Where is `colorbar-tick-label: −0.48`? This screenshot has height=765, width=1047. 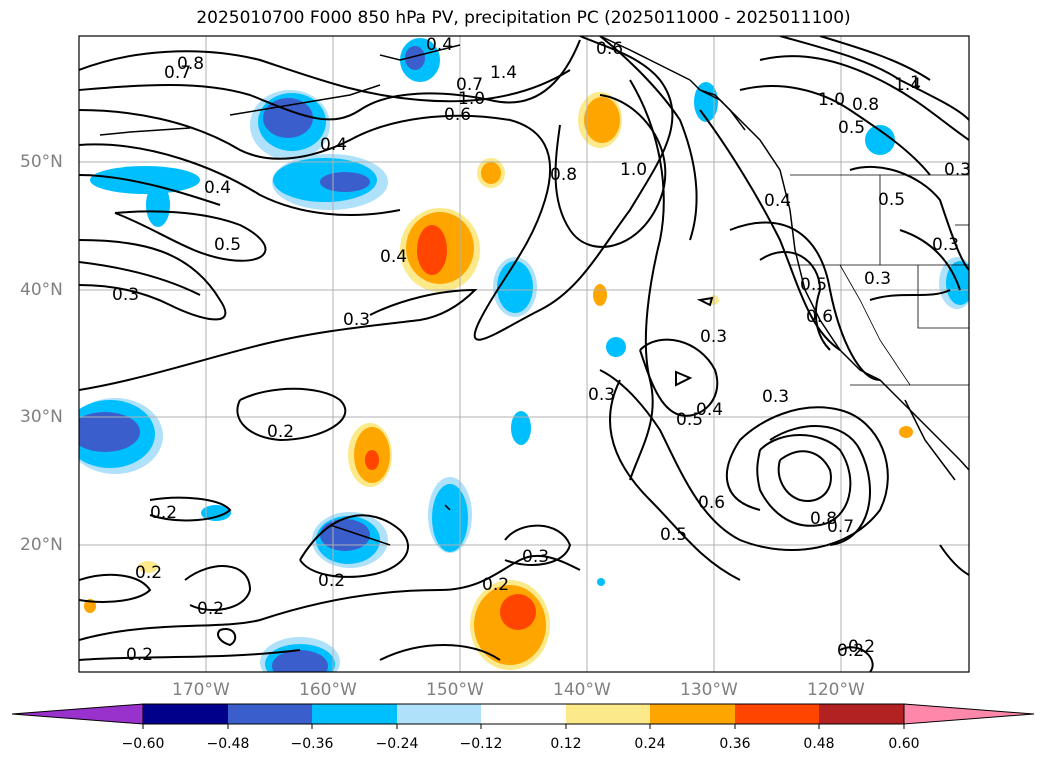 colorbar-tick-label: −0.48 is located at coordinates (228, 744).